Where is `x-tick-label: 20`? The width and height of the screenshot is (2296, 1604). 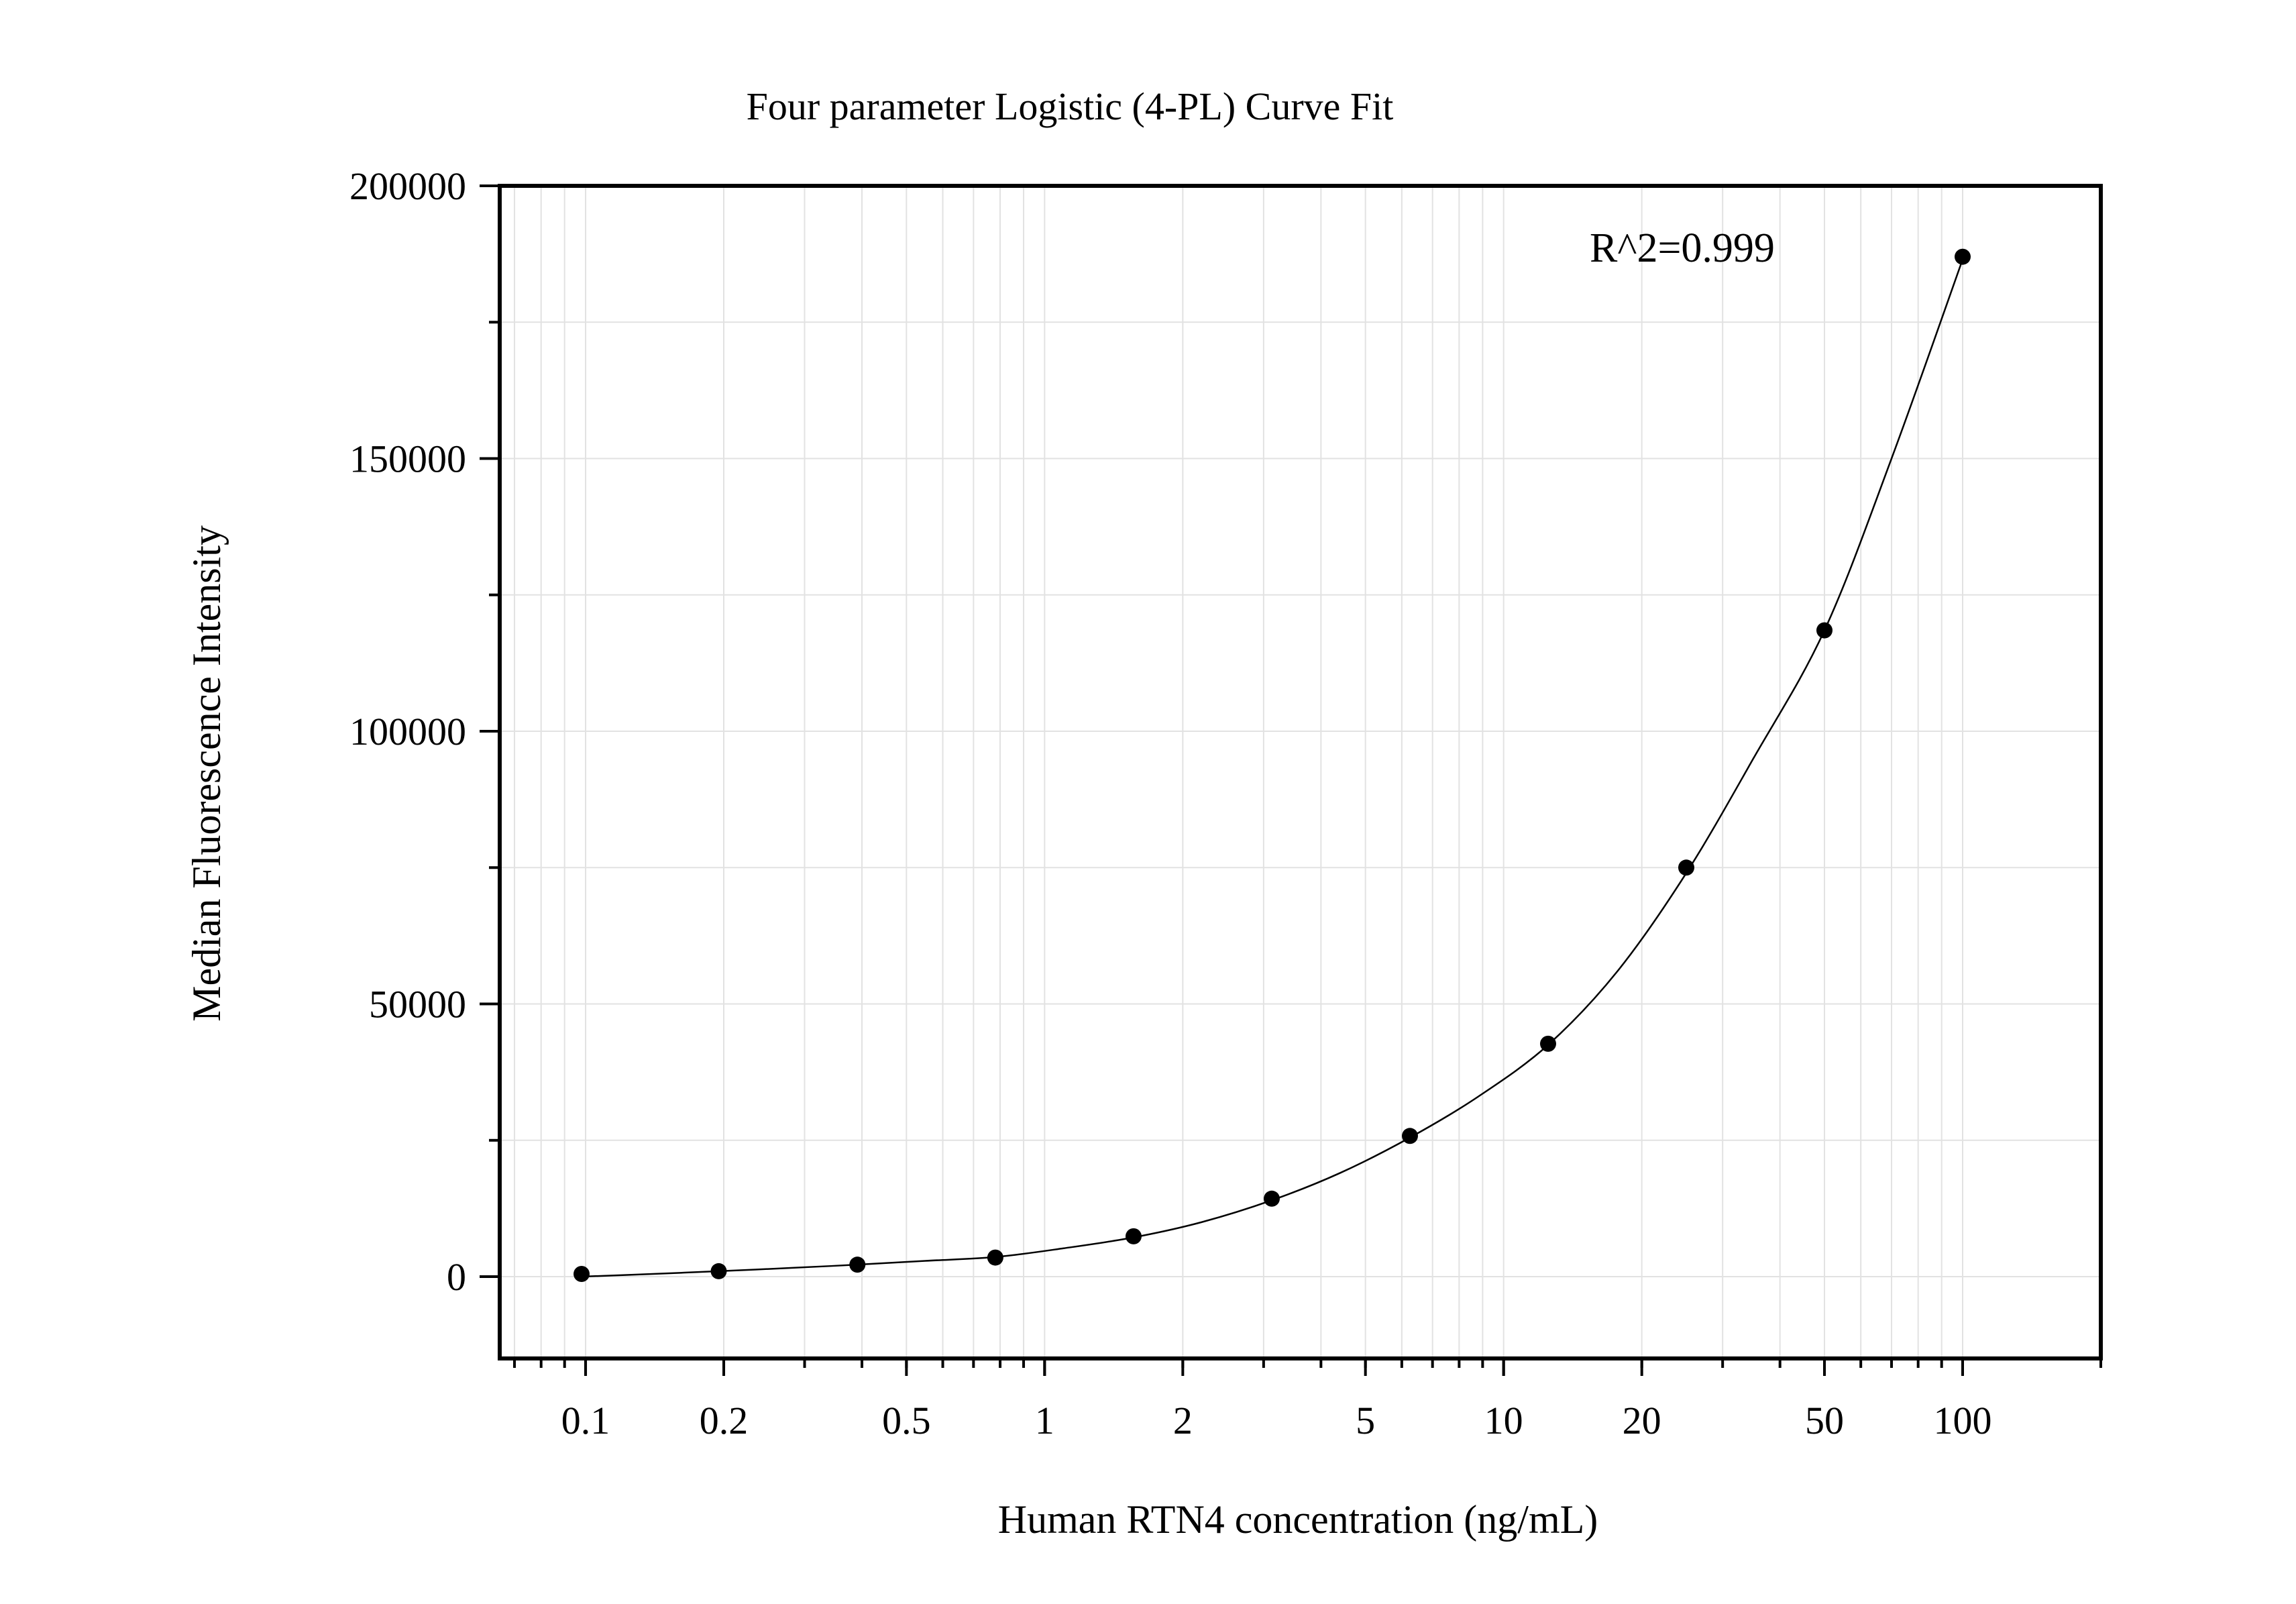 x-tick-label: 20 is located at coordinates (1642, 1420).